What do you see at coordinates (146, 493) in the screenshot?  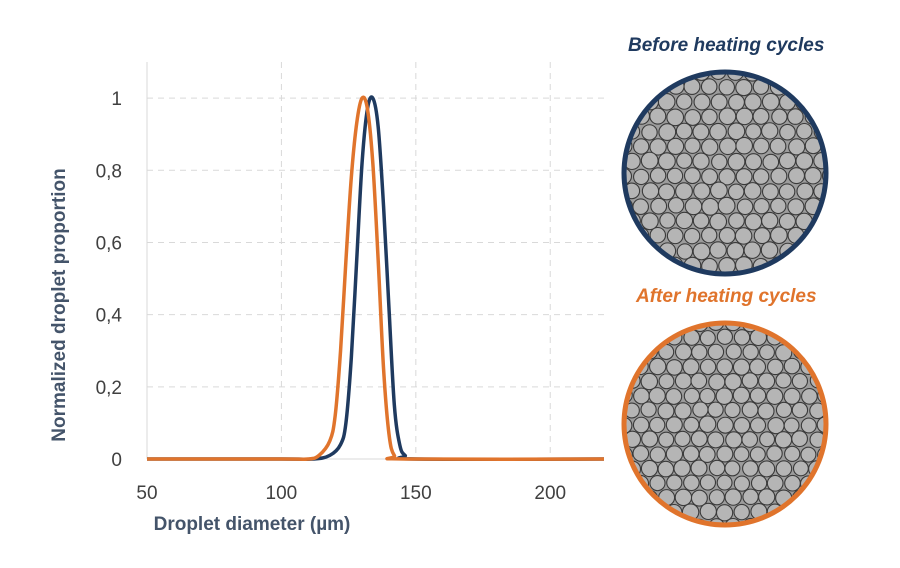 I see `x-tick-label: 50` at bounding box center [146, 493].